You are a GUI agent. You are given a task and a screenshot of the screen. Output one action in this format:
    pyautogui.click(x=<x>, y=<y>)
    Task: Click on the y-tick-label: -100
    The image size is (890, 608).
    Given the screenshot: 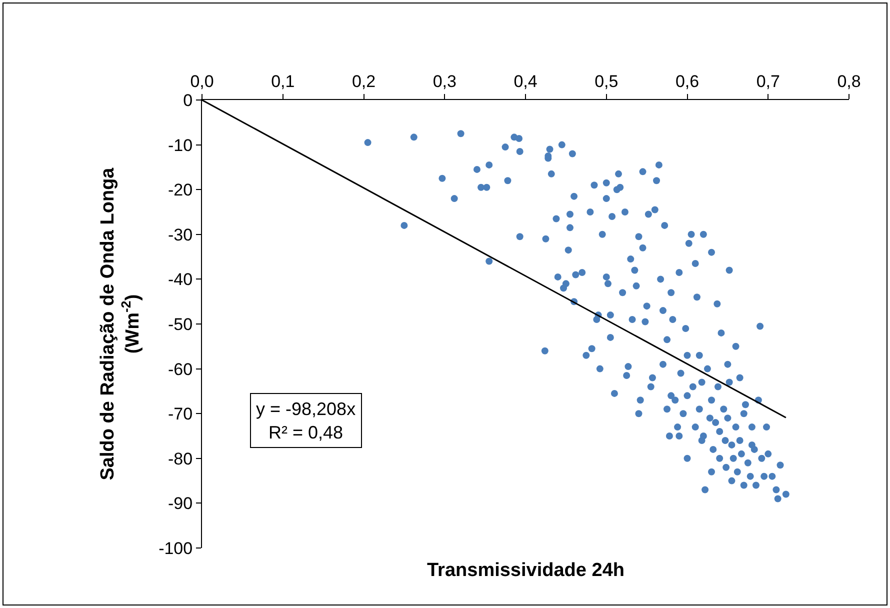 What is the action you would take?
    pyautogui.click(x=175, y=548)
    